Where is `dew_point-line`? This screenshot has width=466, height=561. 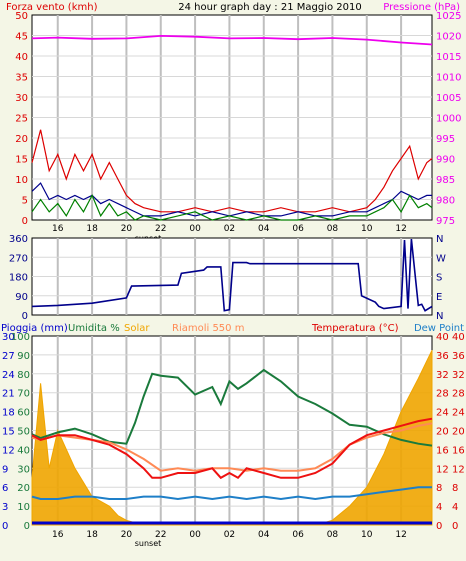 dew_point-line is located at coordinates (231, 493).